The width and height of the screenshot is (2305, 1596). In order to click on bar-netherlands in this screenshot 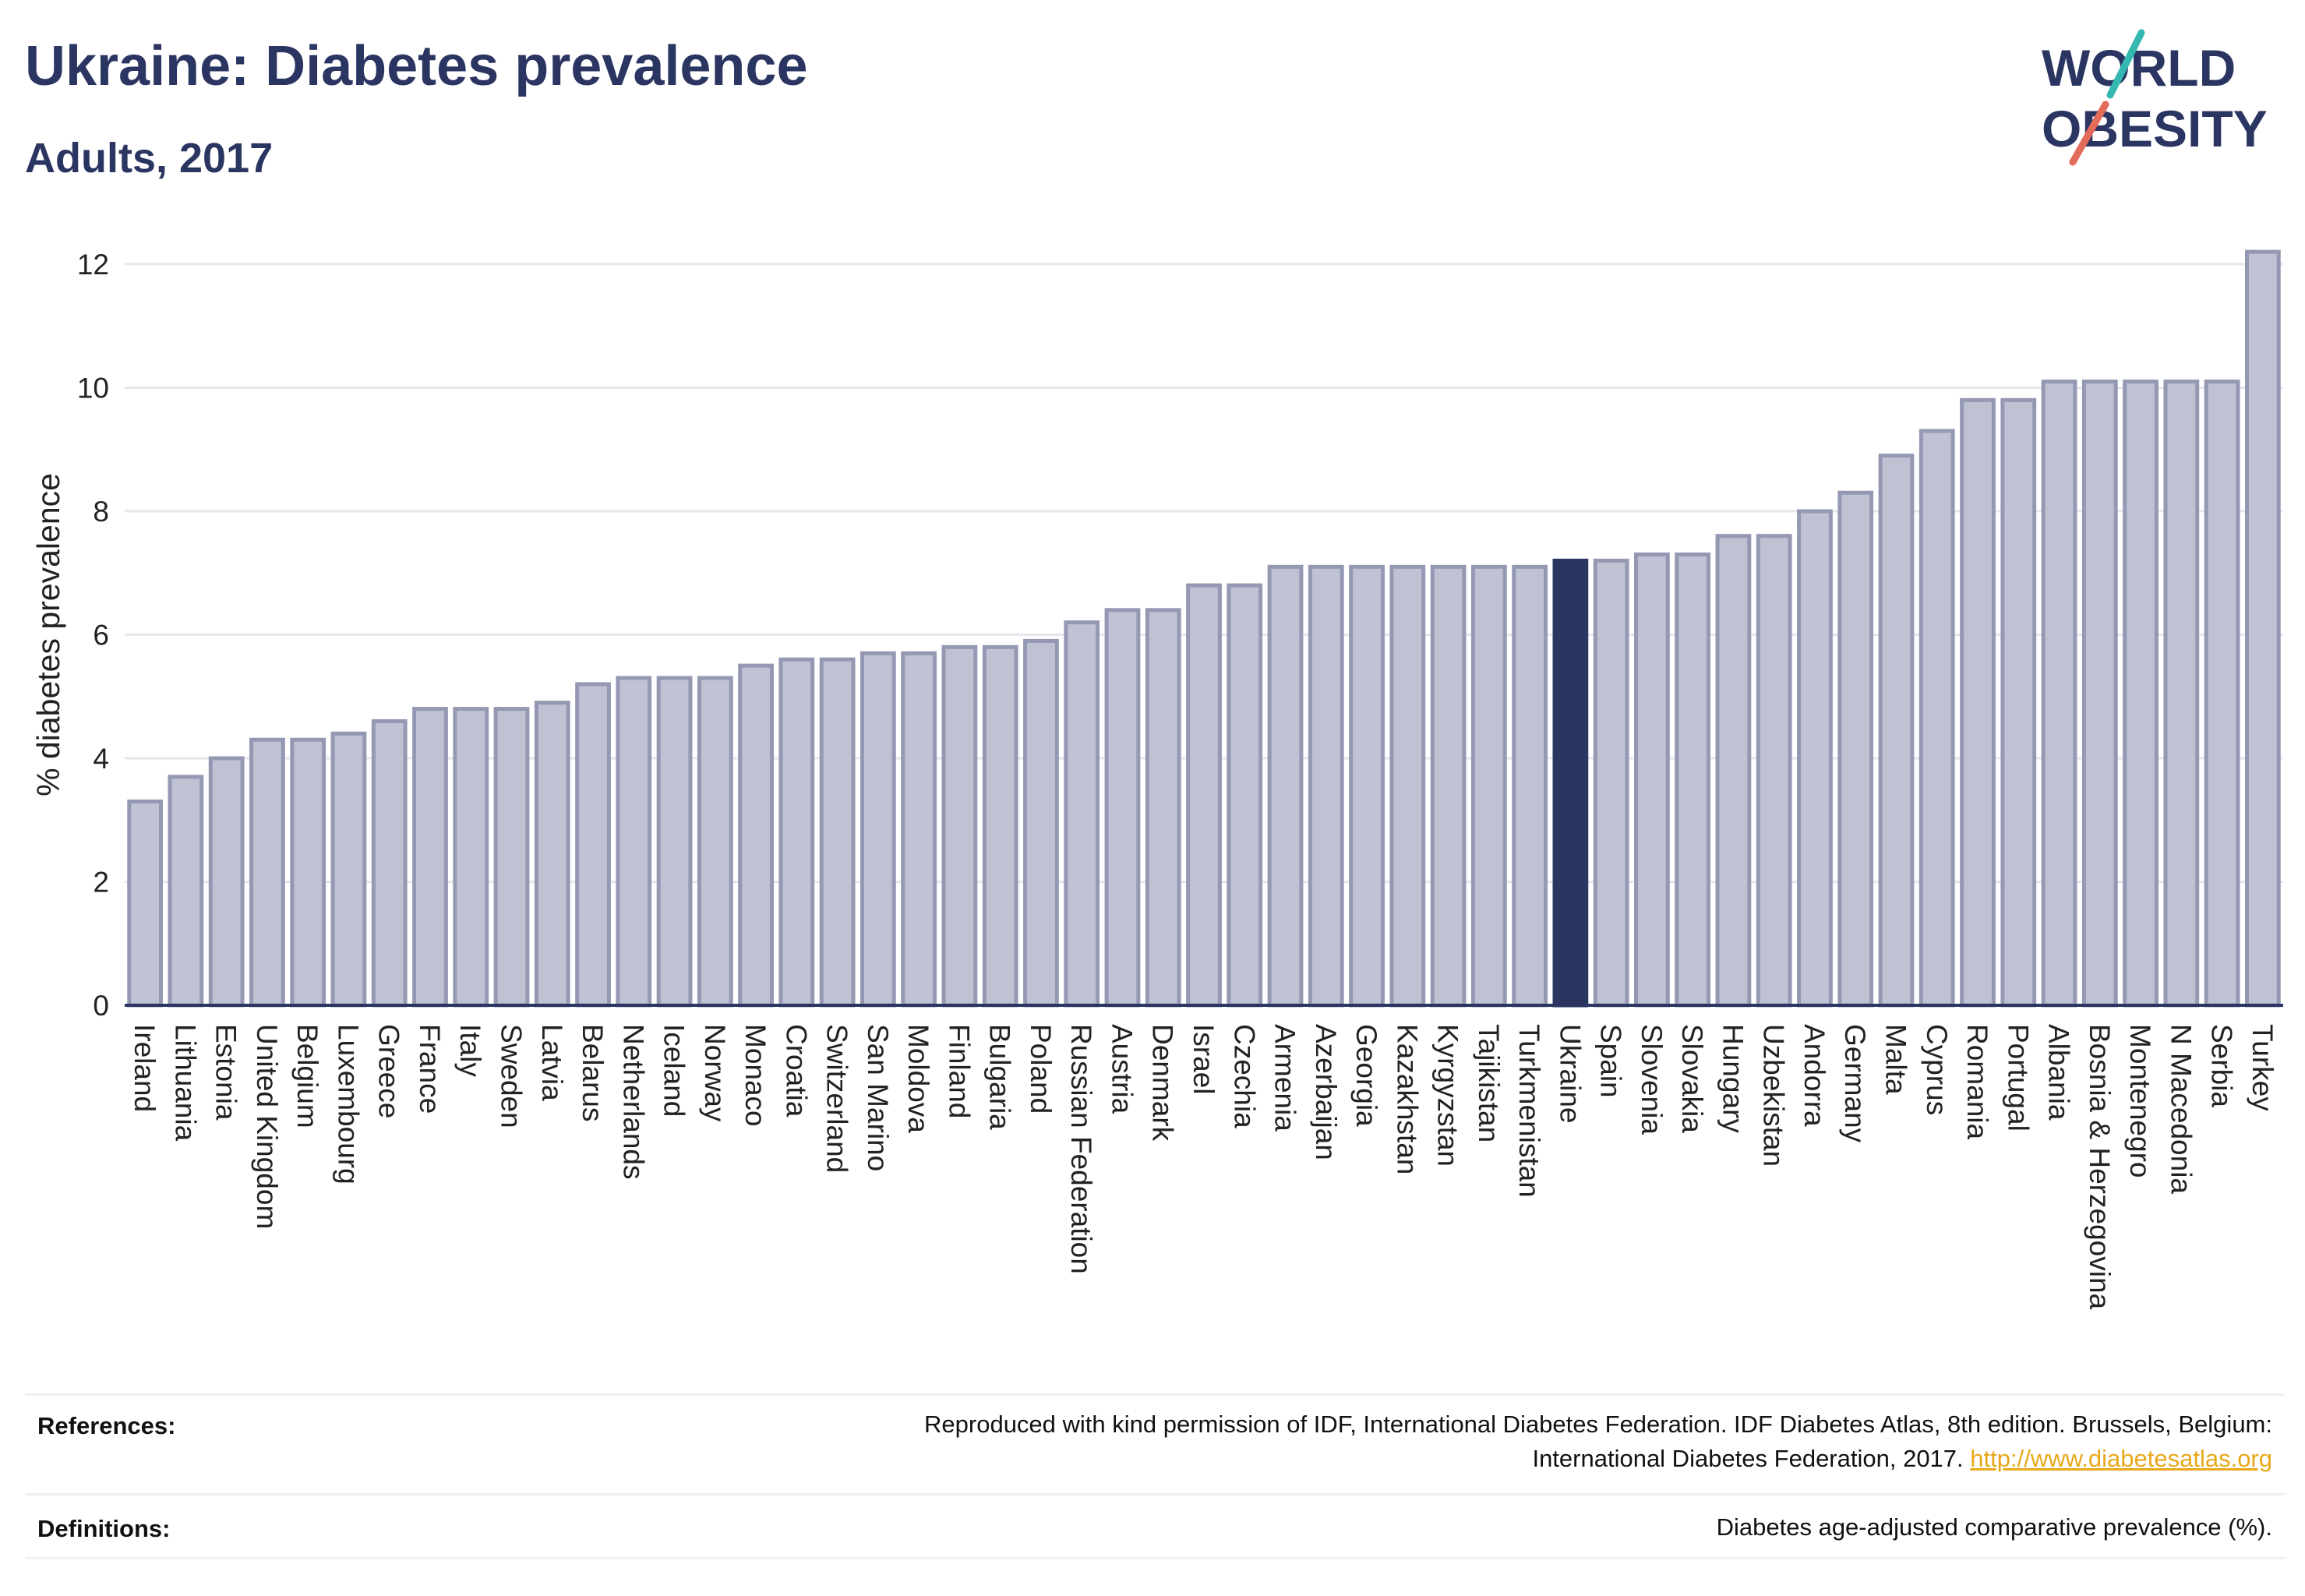, I will do `click(634, 842)`.